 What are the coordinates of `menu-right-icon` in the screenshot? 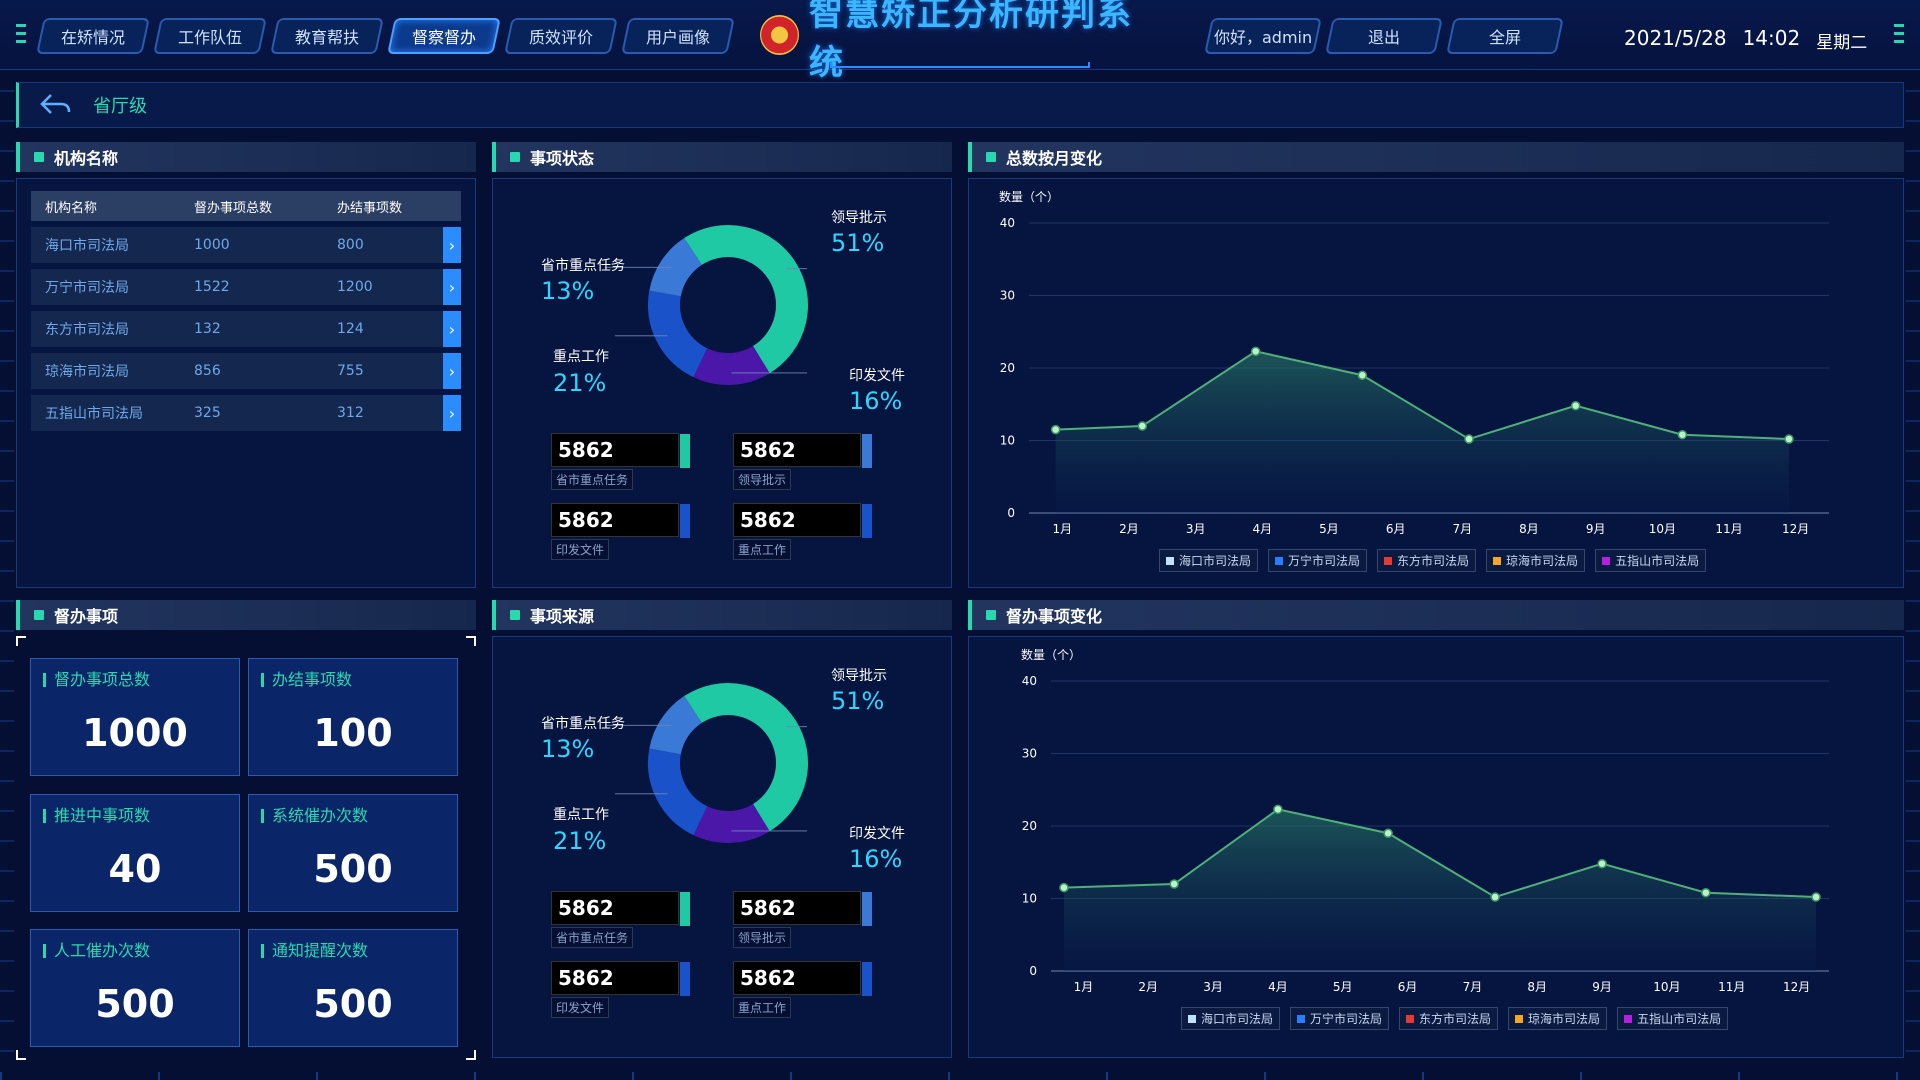 It's located at (1899, 34).